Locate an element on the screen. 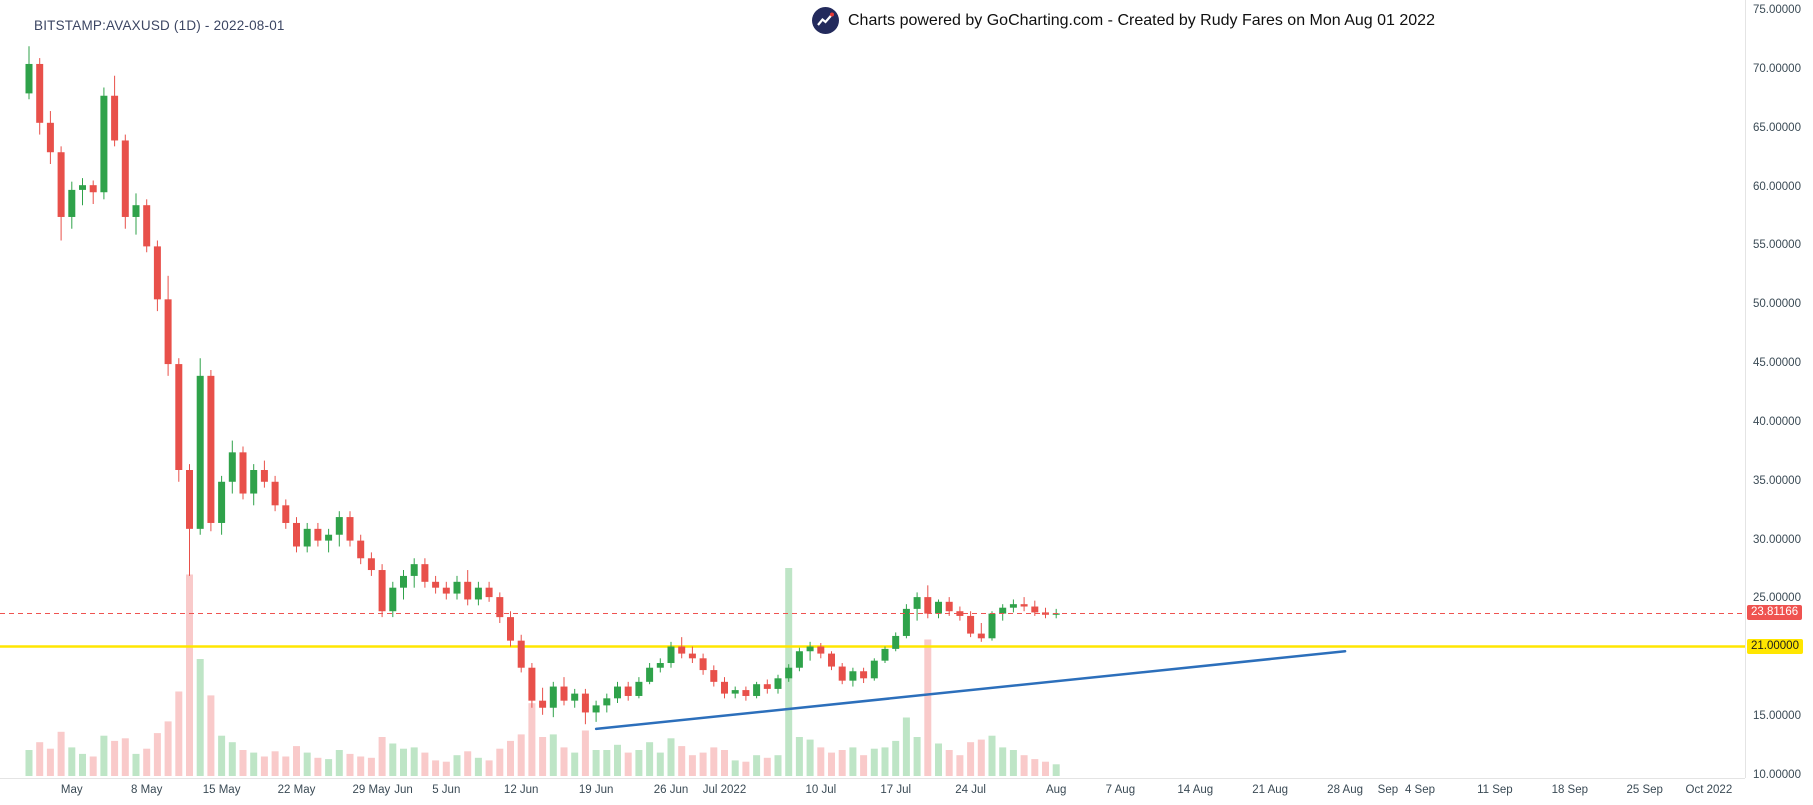 The height and width of the screenshot is (805, 1813). date-label: 22 May is located at coordinates (296, 790).